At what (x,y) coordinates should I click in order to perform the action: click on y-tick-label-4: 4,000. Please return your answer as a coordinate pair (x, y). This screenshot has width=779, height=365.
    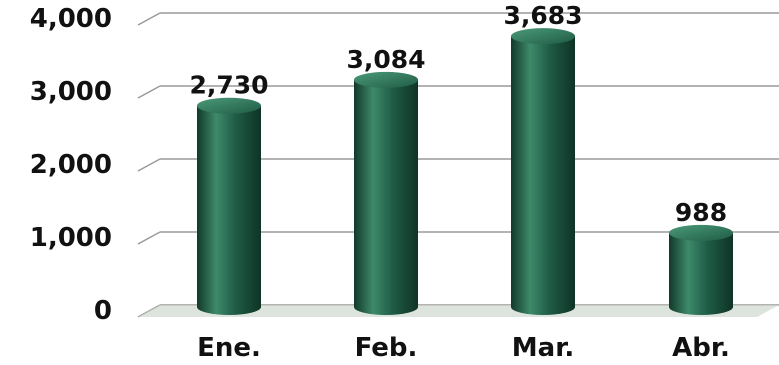
    Looking at the image, I should click on (71, 19).